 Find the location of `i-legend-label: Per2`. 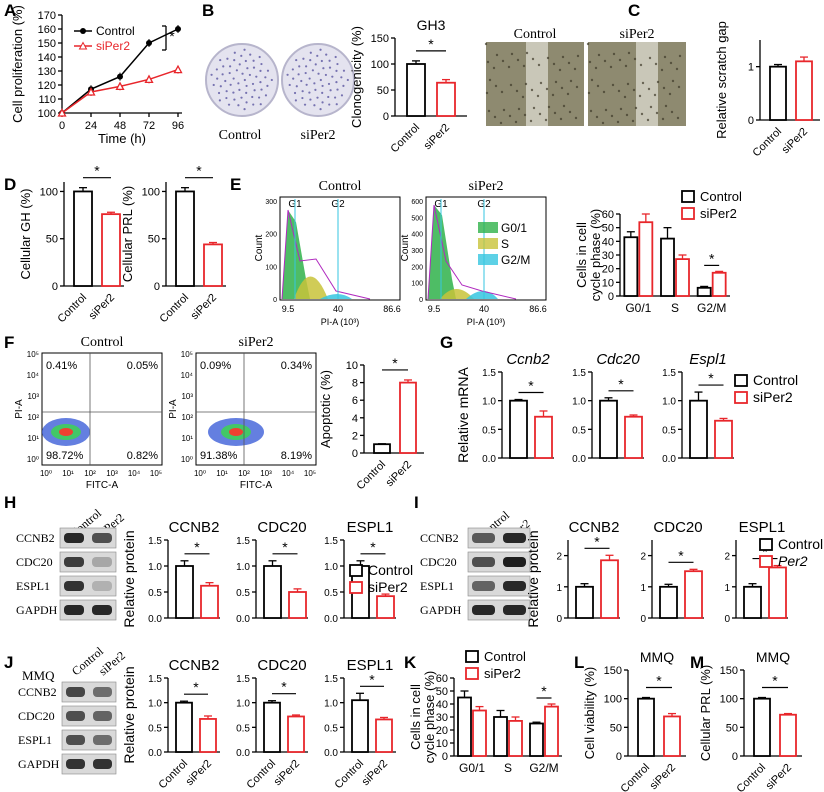

i-legend-label: Per2 is located at coordinates (793, 561).